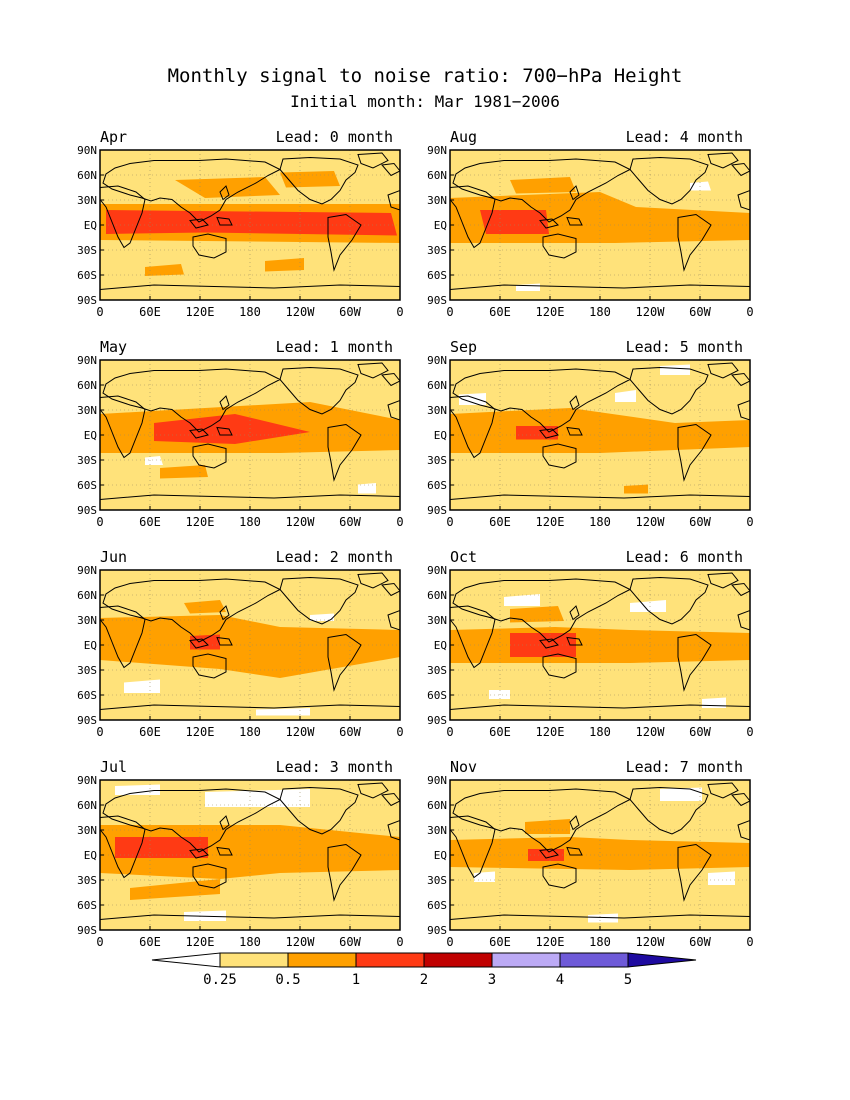  I want to click on panel-lead-label: Lead: 4 month, so click(684, 137).